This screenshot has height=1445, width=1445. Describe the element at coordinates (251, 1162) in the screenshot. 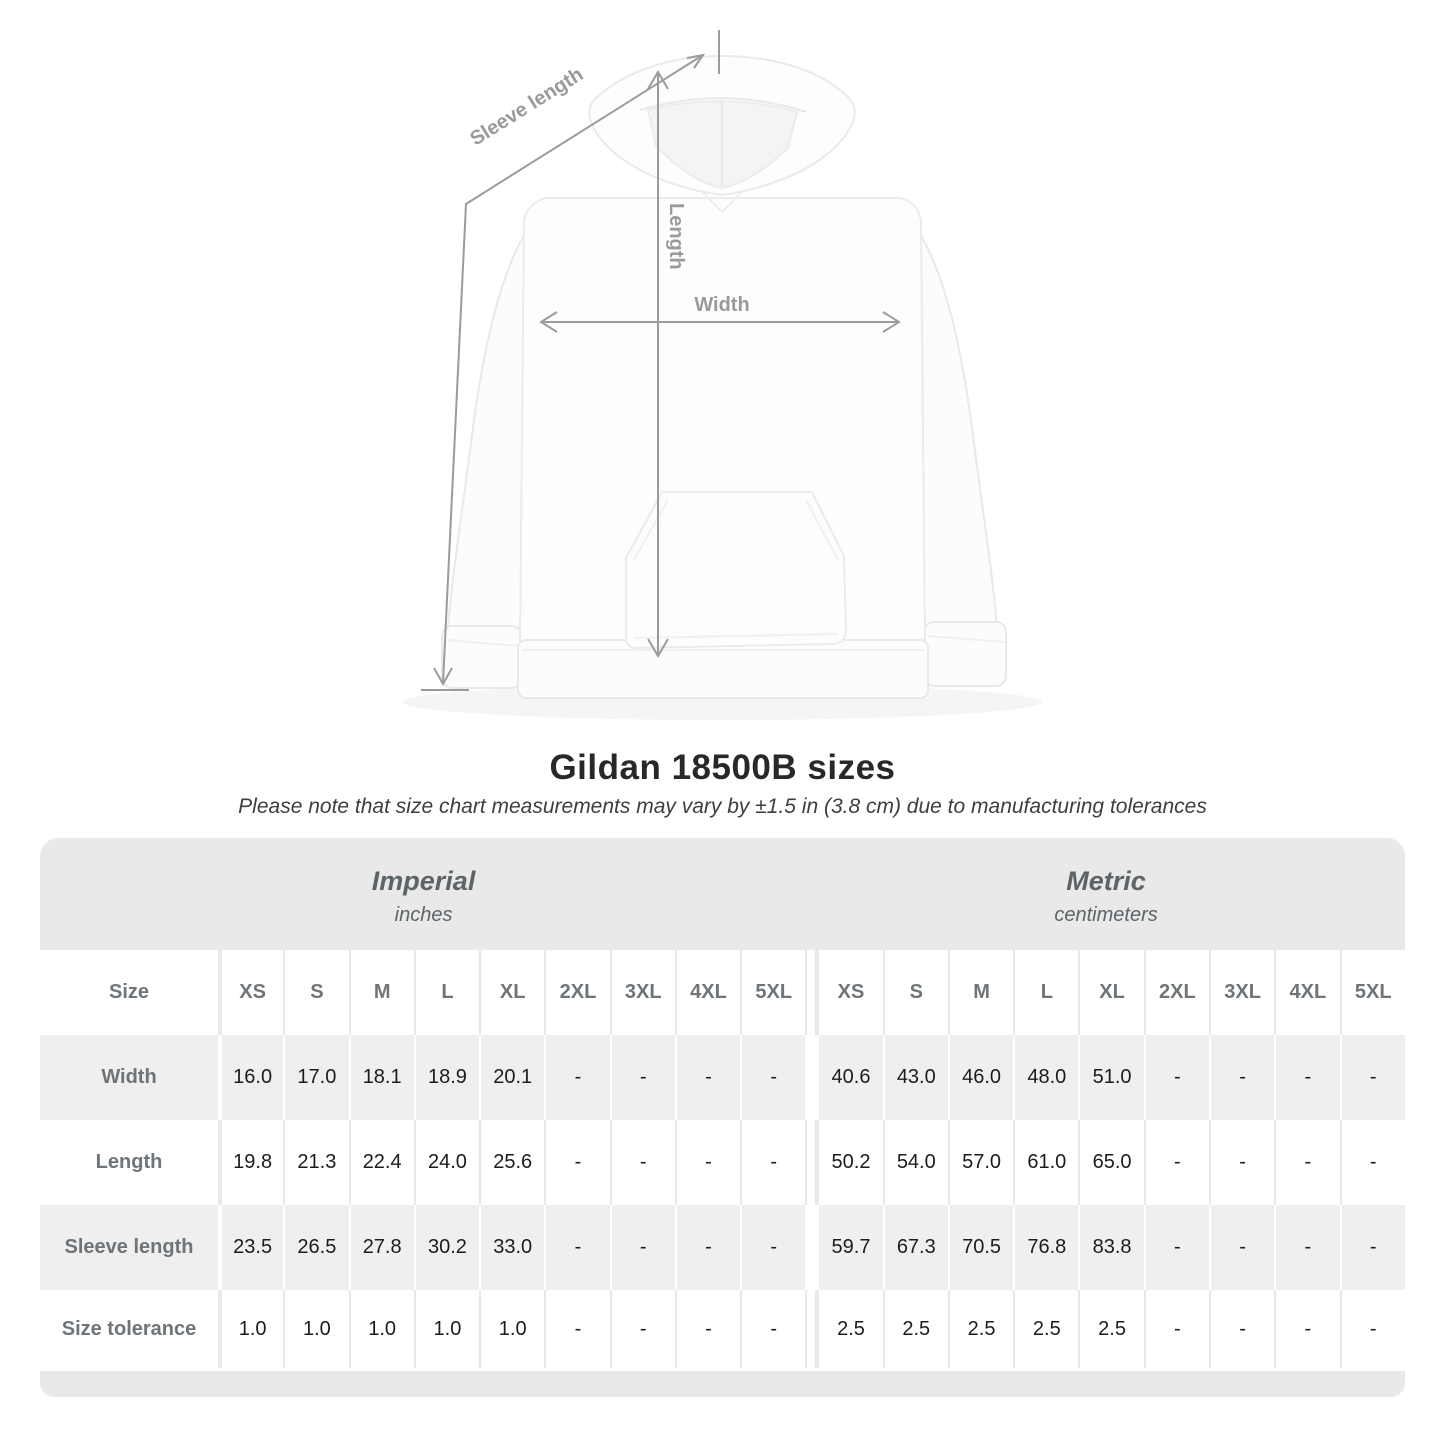

I see `imperial-value-cell: 19.8` at that location.